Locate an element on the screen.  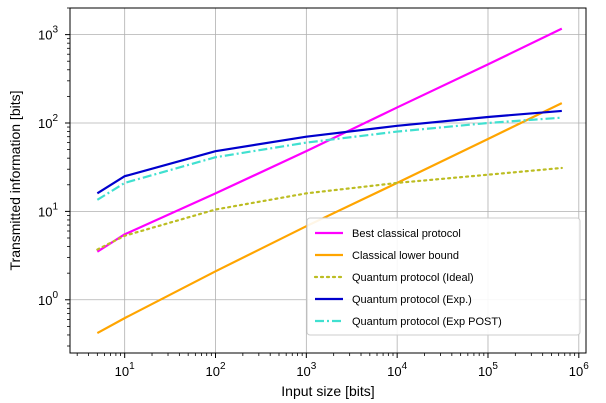
legend-entry-2: Quantum protocol (Ideal) is located at coordinates (413, 278).